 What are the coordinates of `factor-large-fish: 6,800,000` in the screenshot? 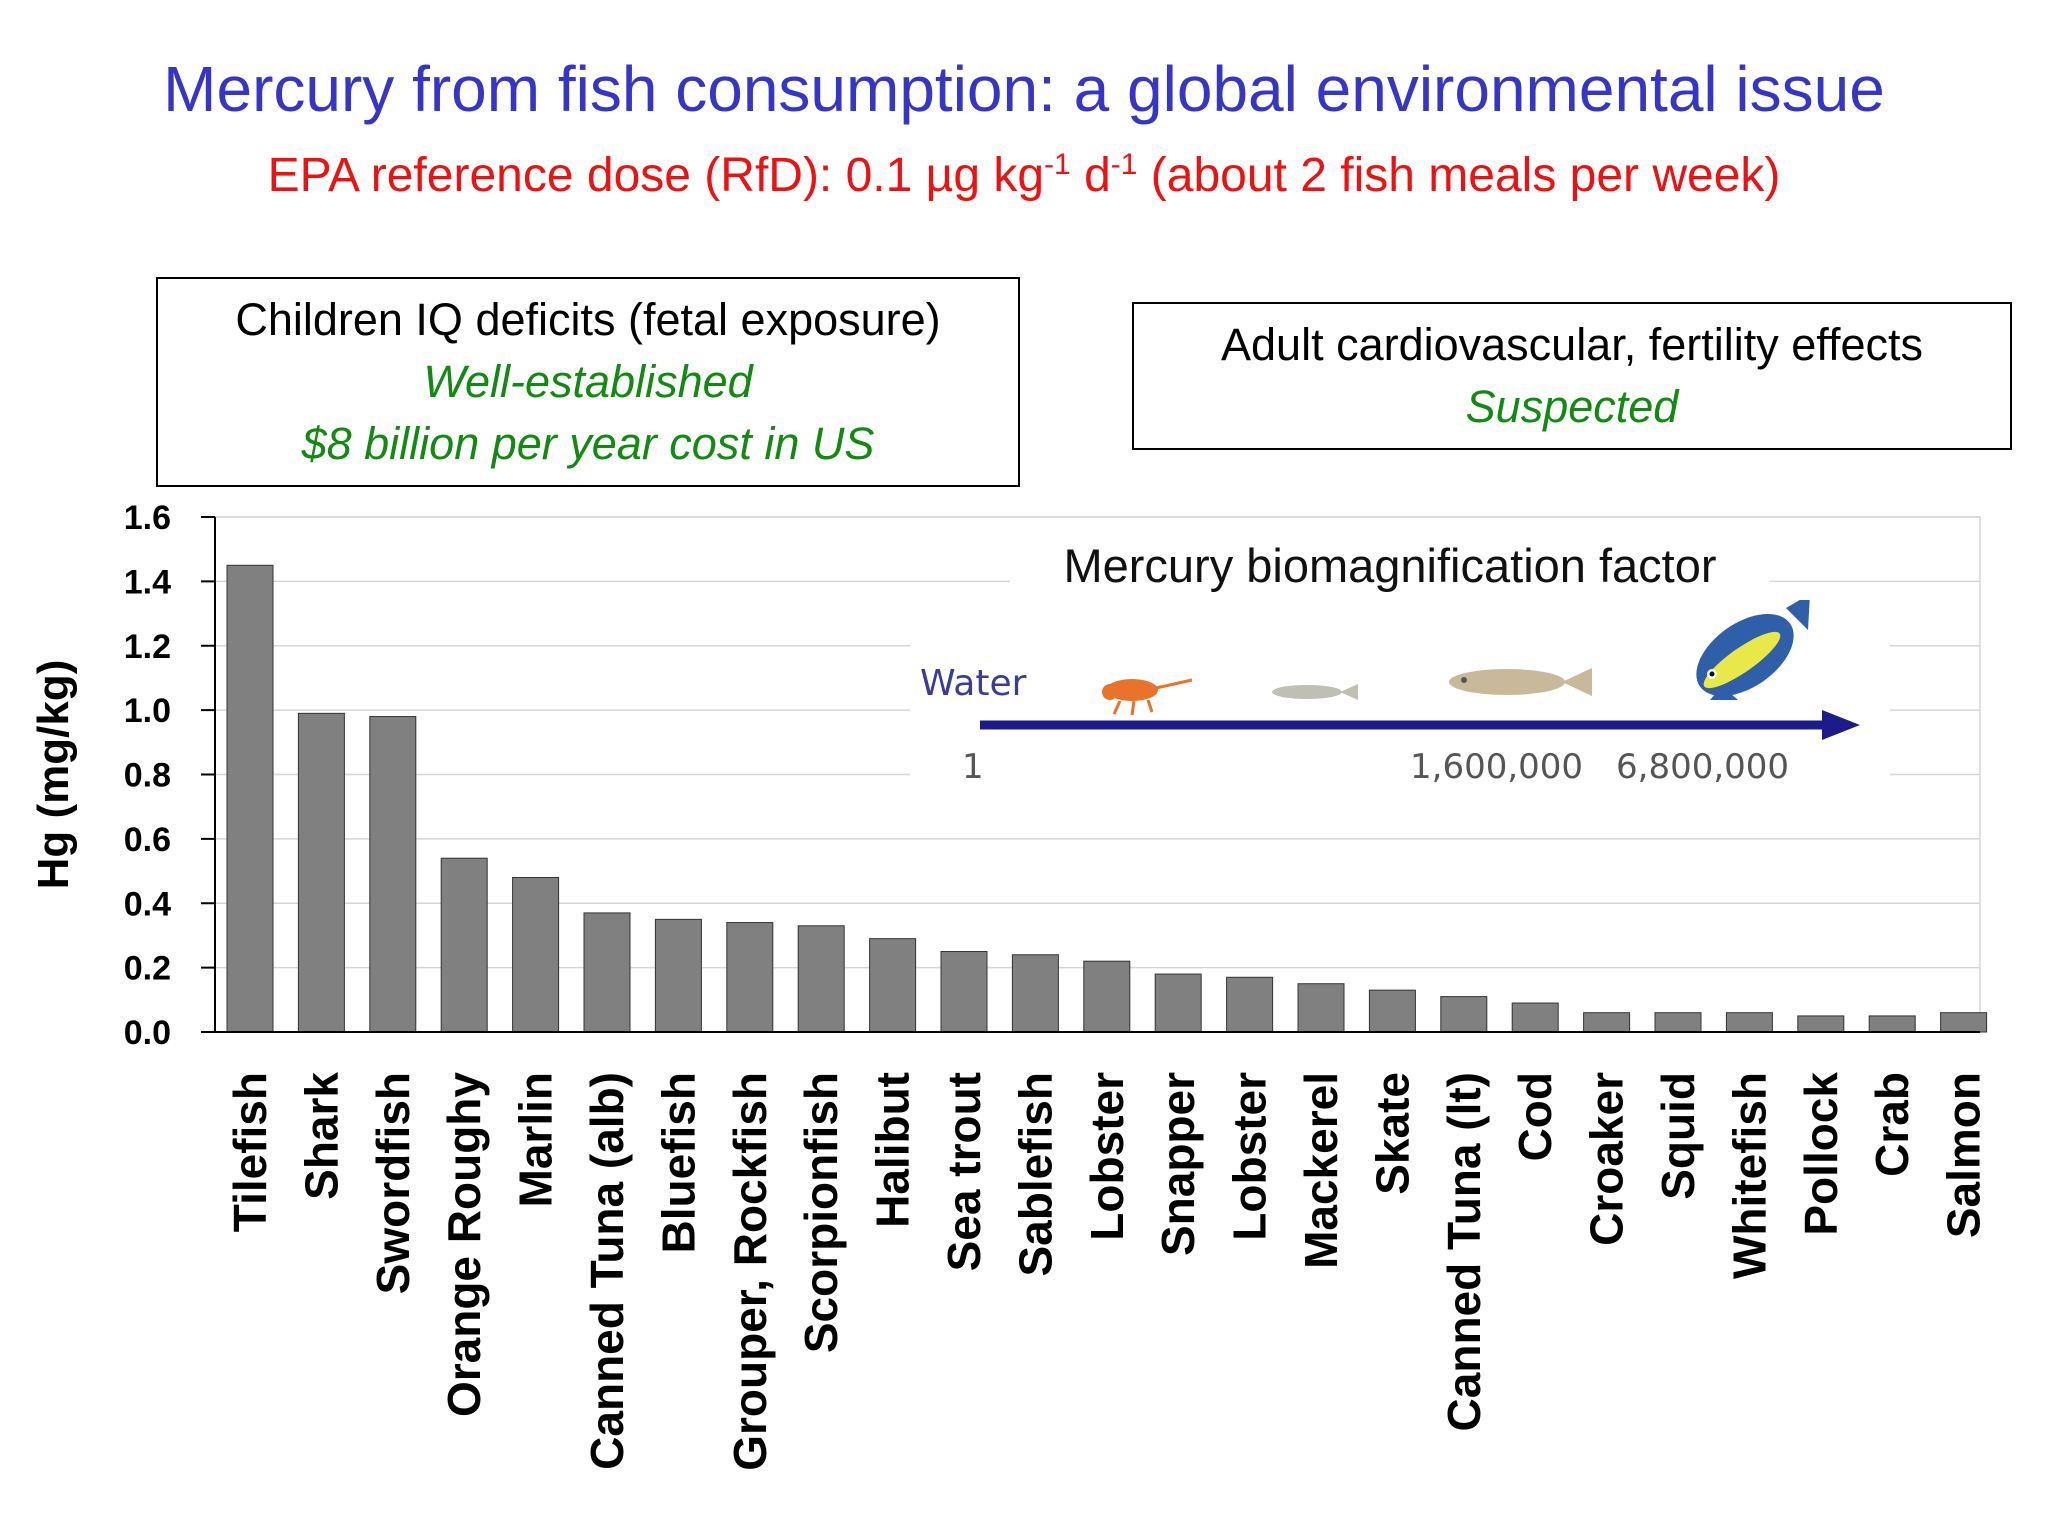 It's located at (1702, 767).